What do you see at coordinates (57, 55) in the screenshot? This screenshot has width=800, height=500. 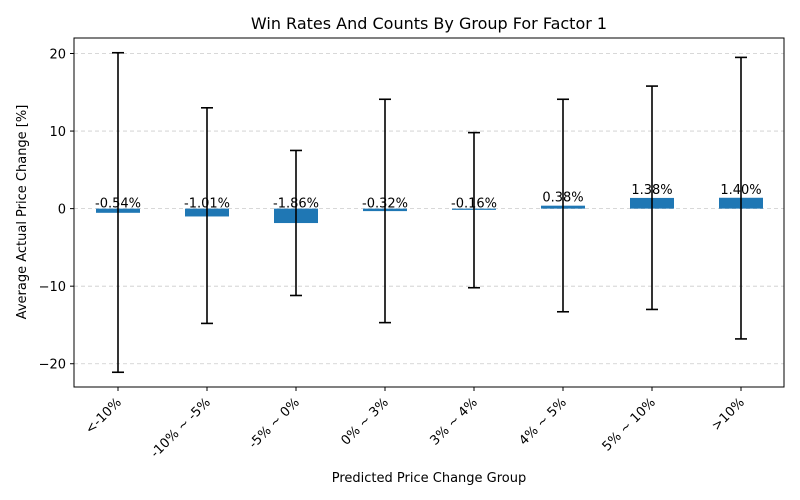 I see `y-tick-label: 20` at bounding box center [57, 55].